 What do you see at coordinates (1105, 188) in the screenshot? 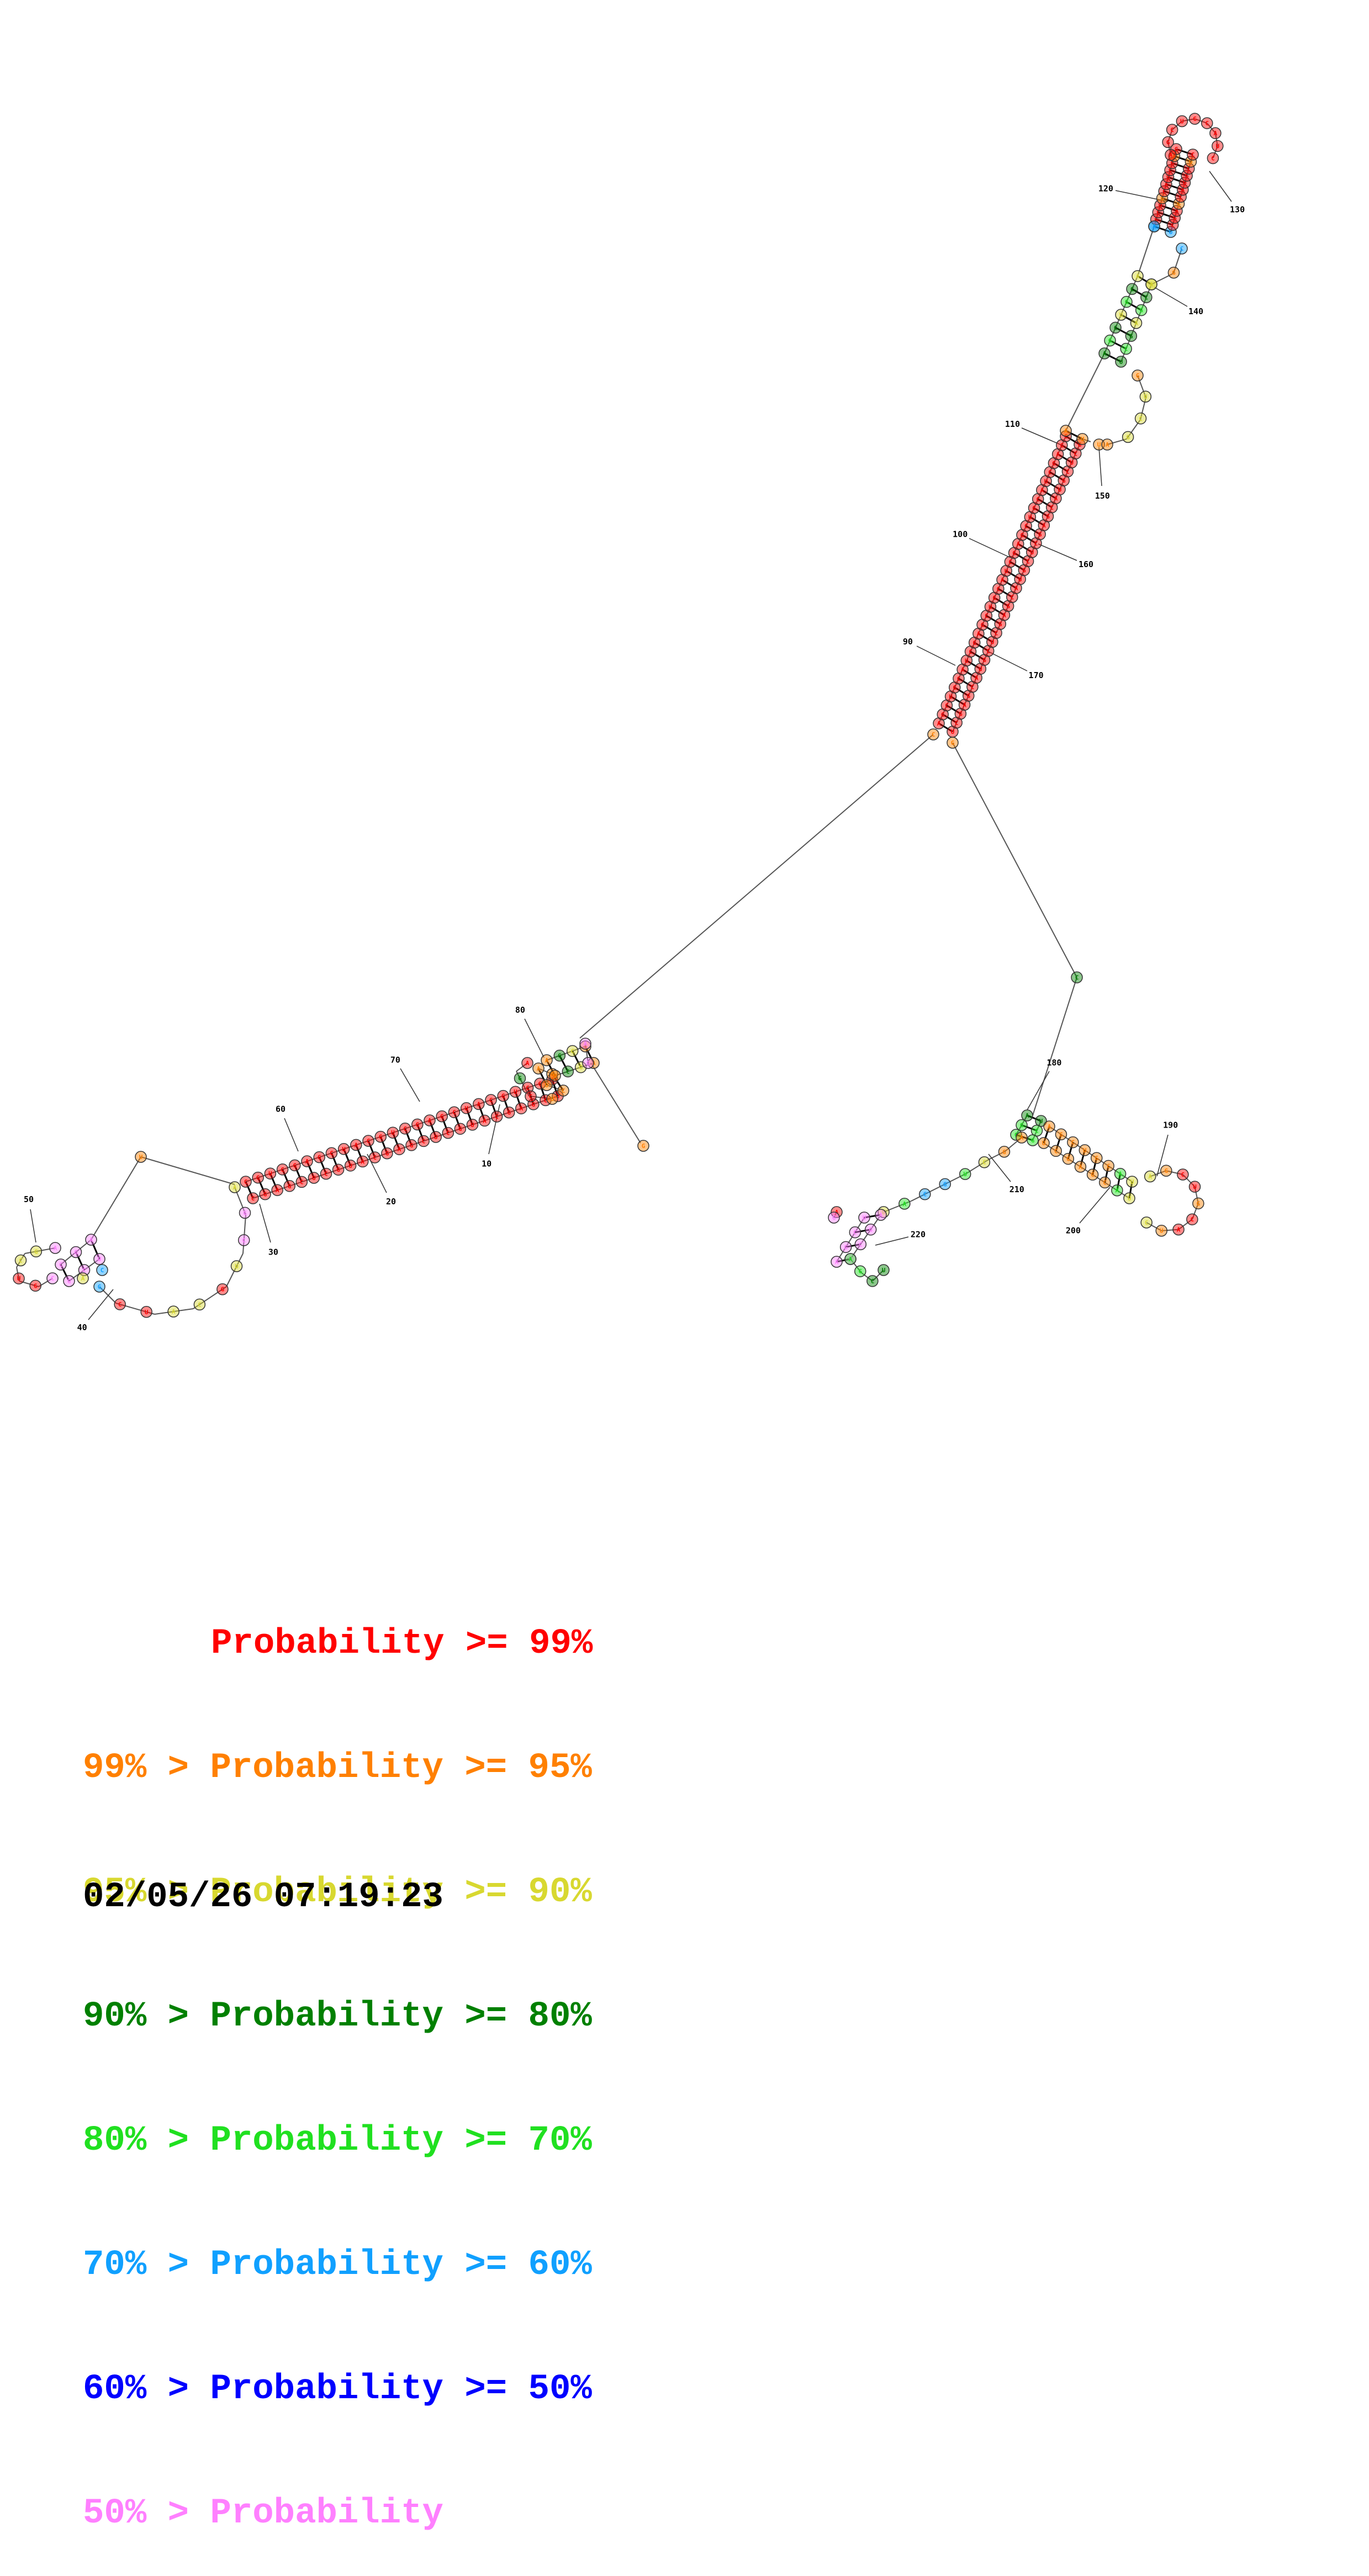
I see `position-label: 120` at bounding box center [1105, 188].